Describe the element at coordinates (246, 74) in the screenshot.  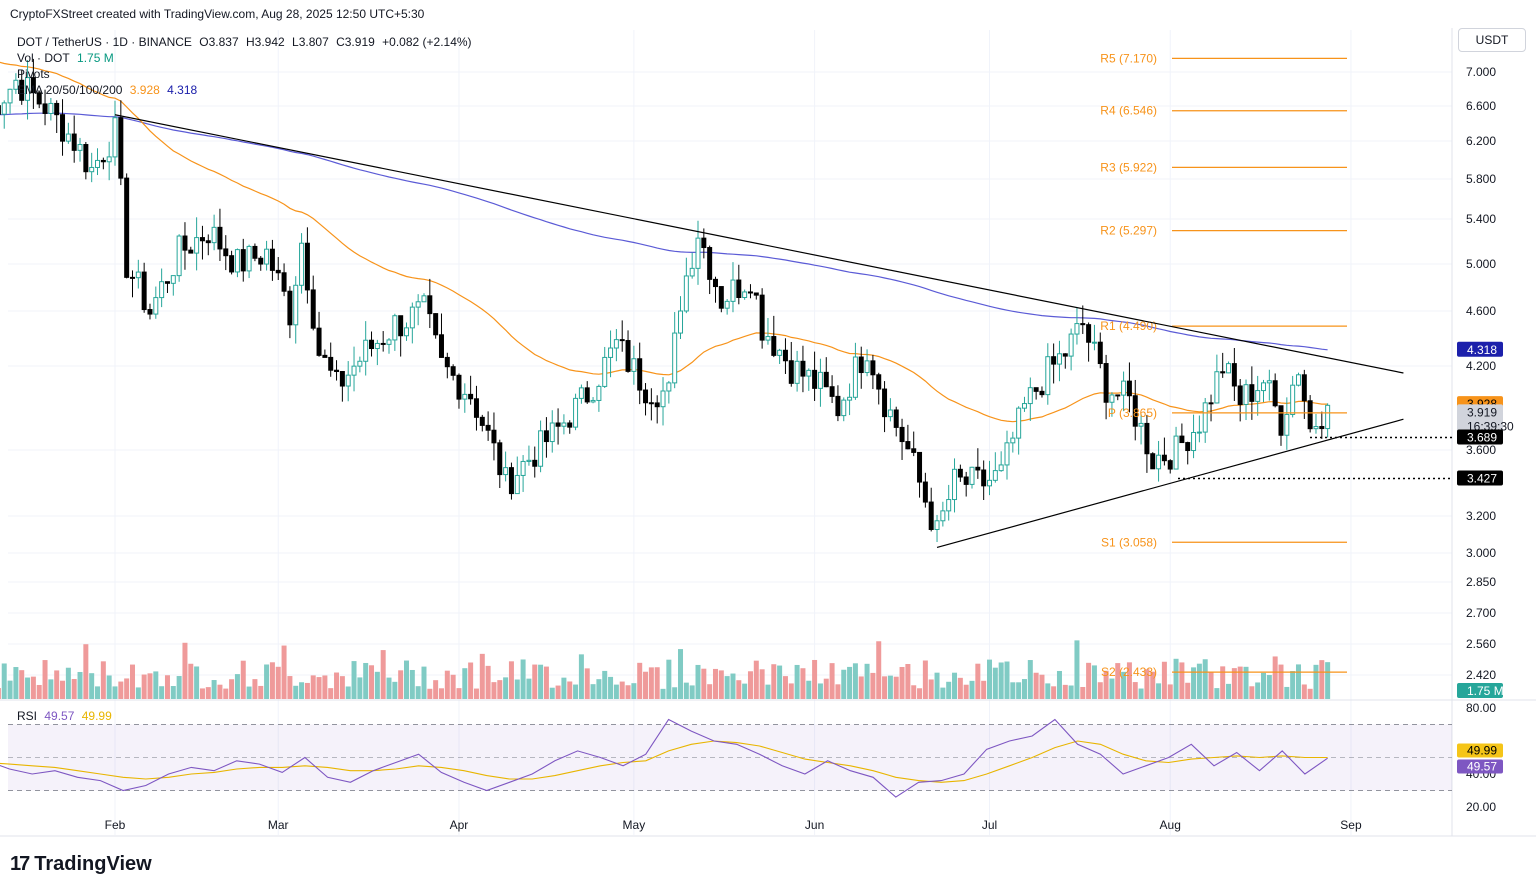
I see `pivots-row: Pivots` at that location.